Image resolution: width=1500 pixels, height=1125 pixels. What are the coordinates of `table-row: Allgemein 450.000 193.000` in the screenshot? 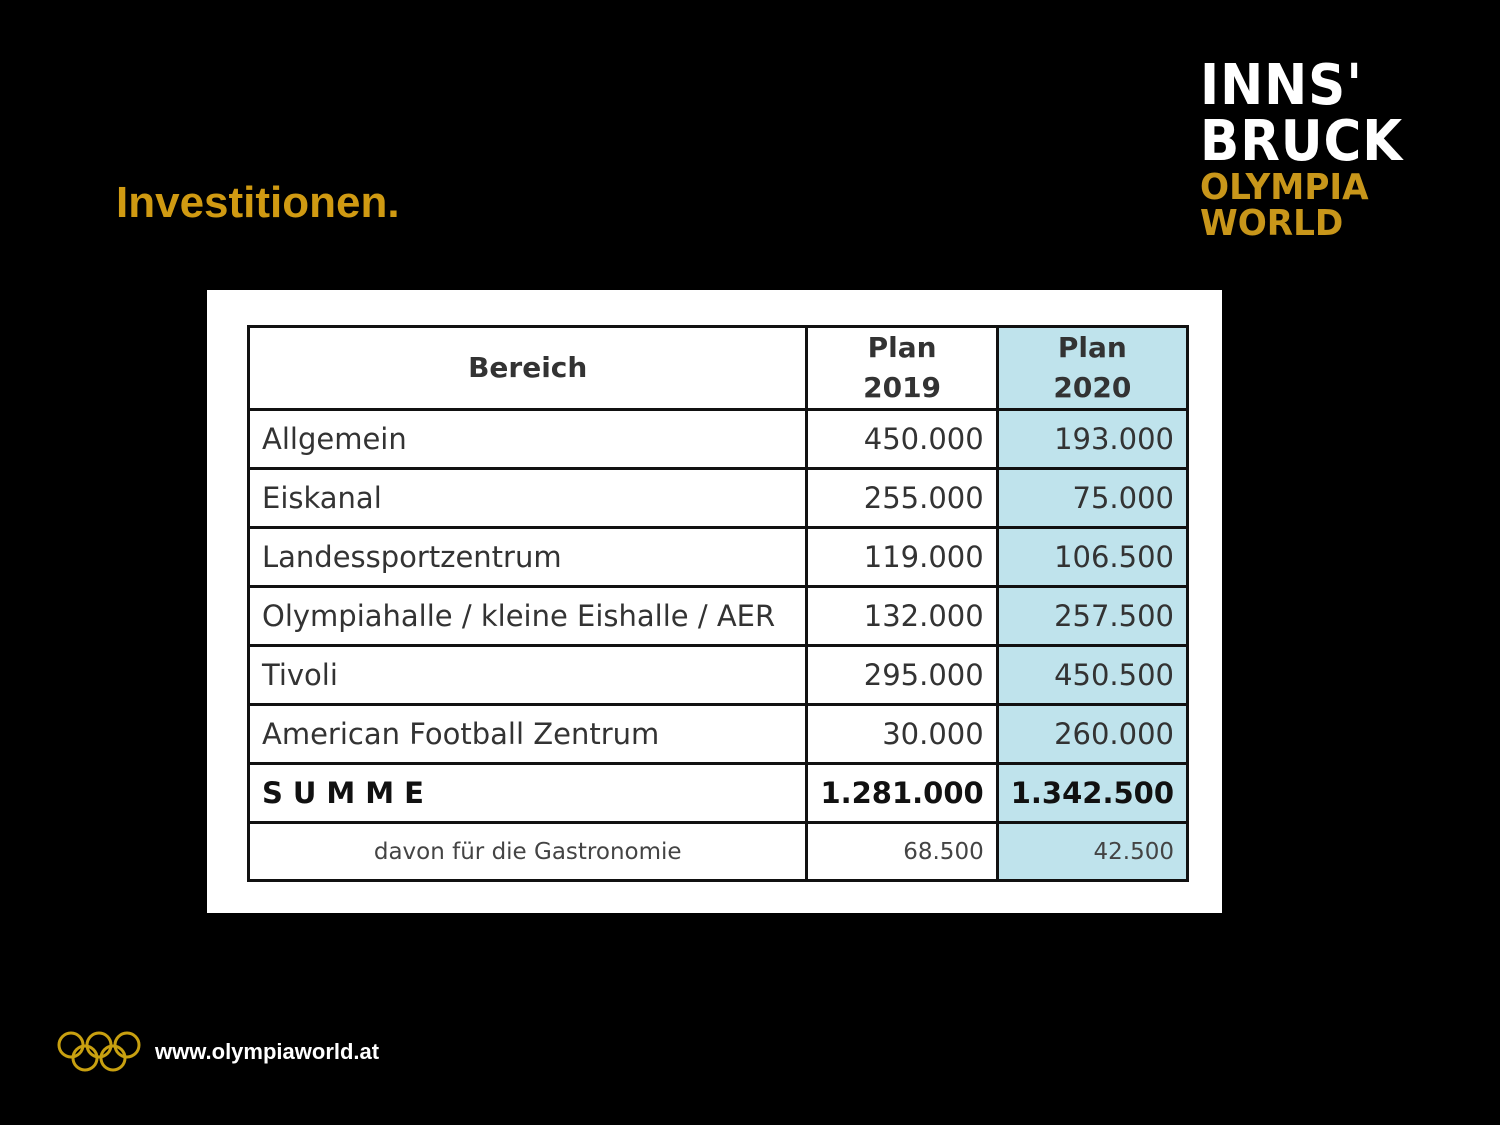 It's located at (718, 439).